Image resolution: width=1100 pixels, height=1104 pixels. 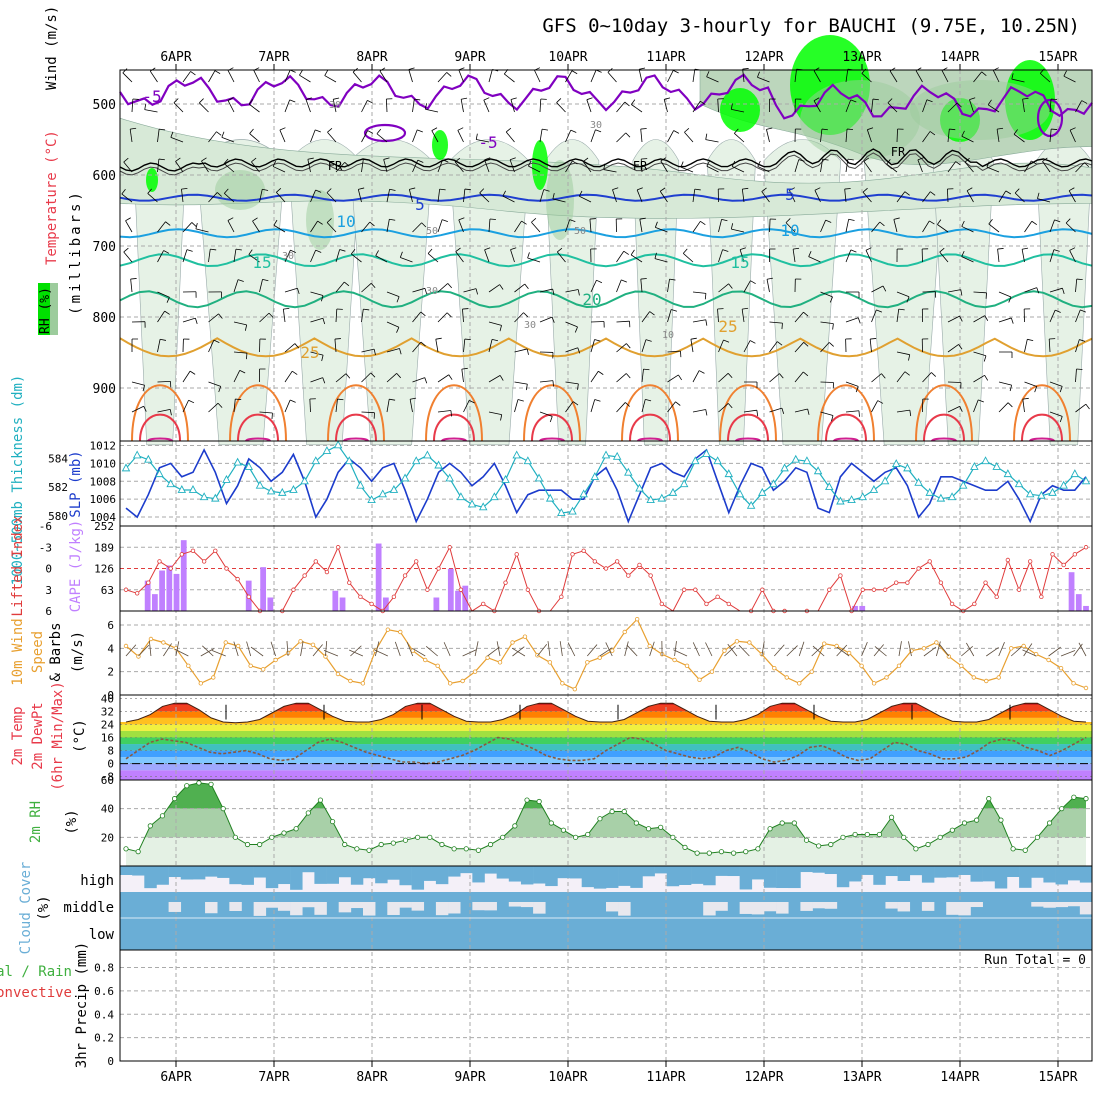 What do you see at coordinates (606, 741) in the screenshot?
I see `temp-band` at bounding box center [606, 741].